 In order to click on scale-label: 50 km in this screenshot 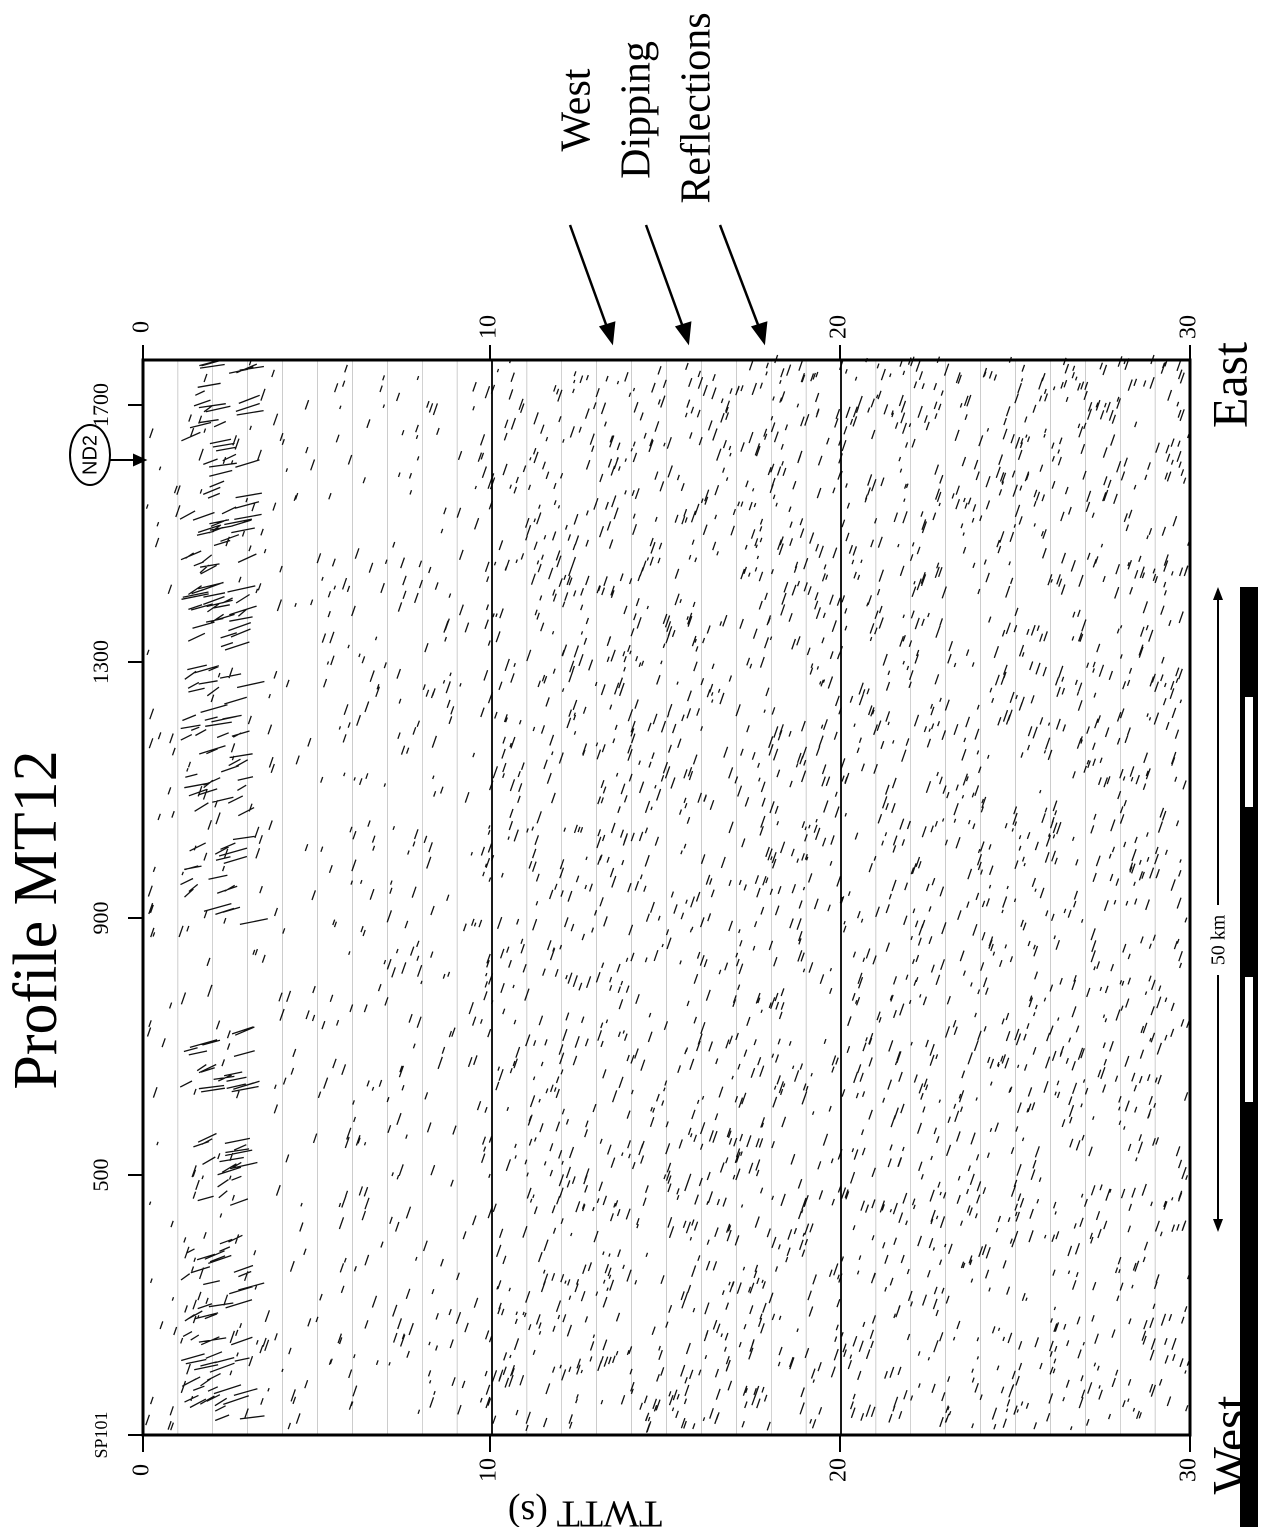, I will do `click(1219, 939)`.